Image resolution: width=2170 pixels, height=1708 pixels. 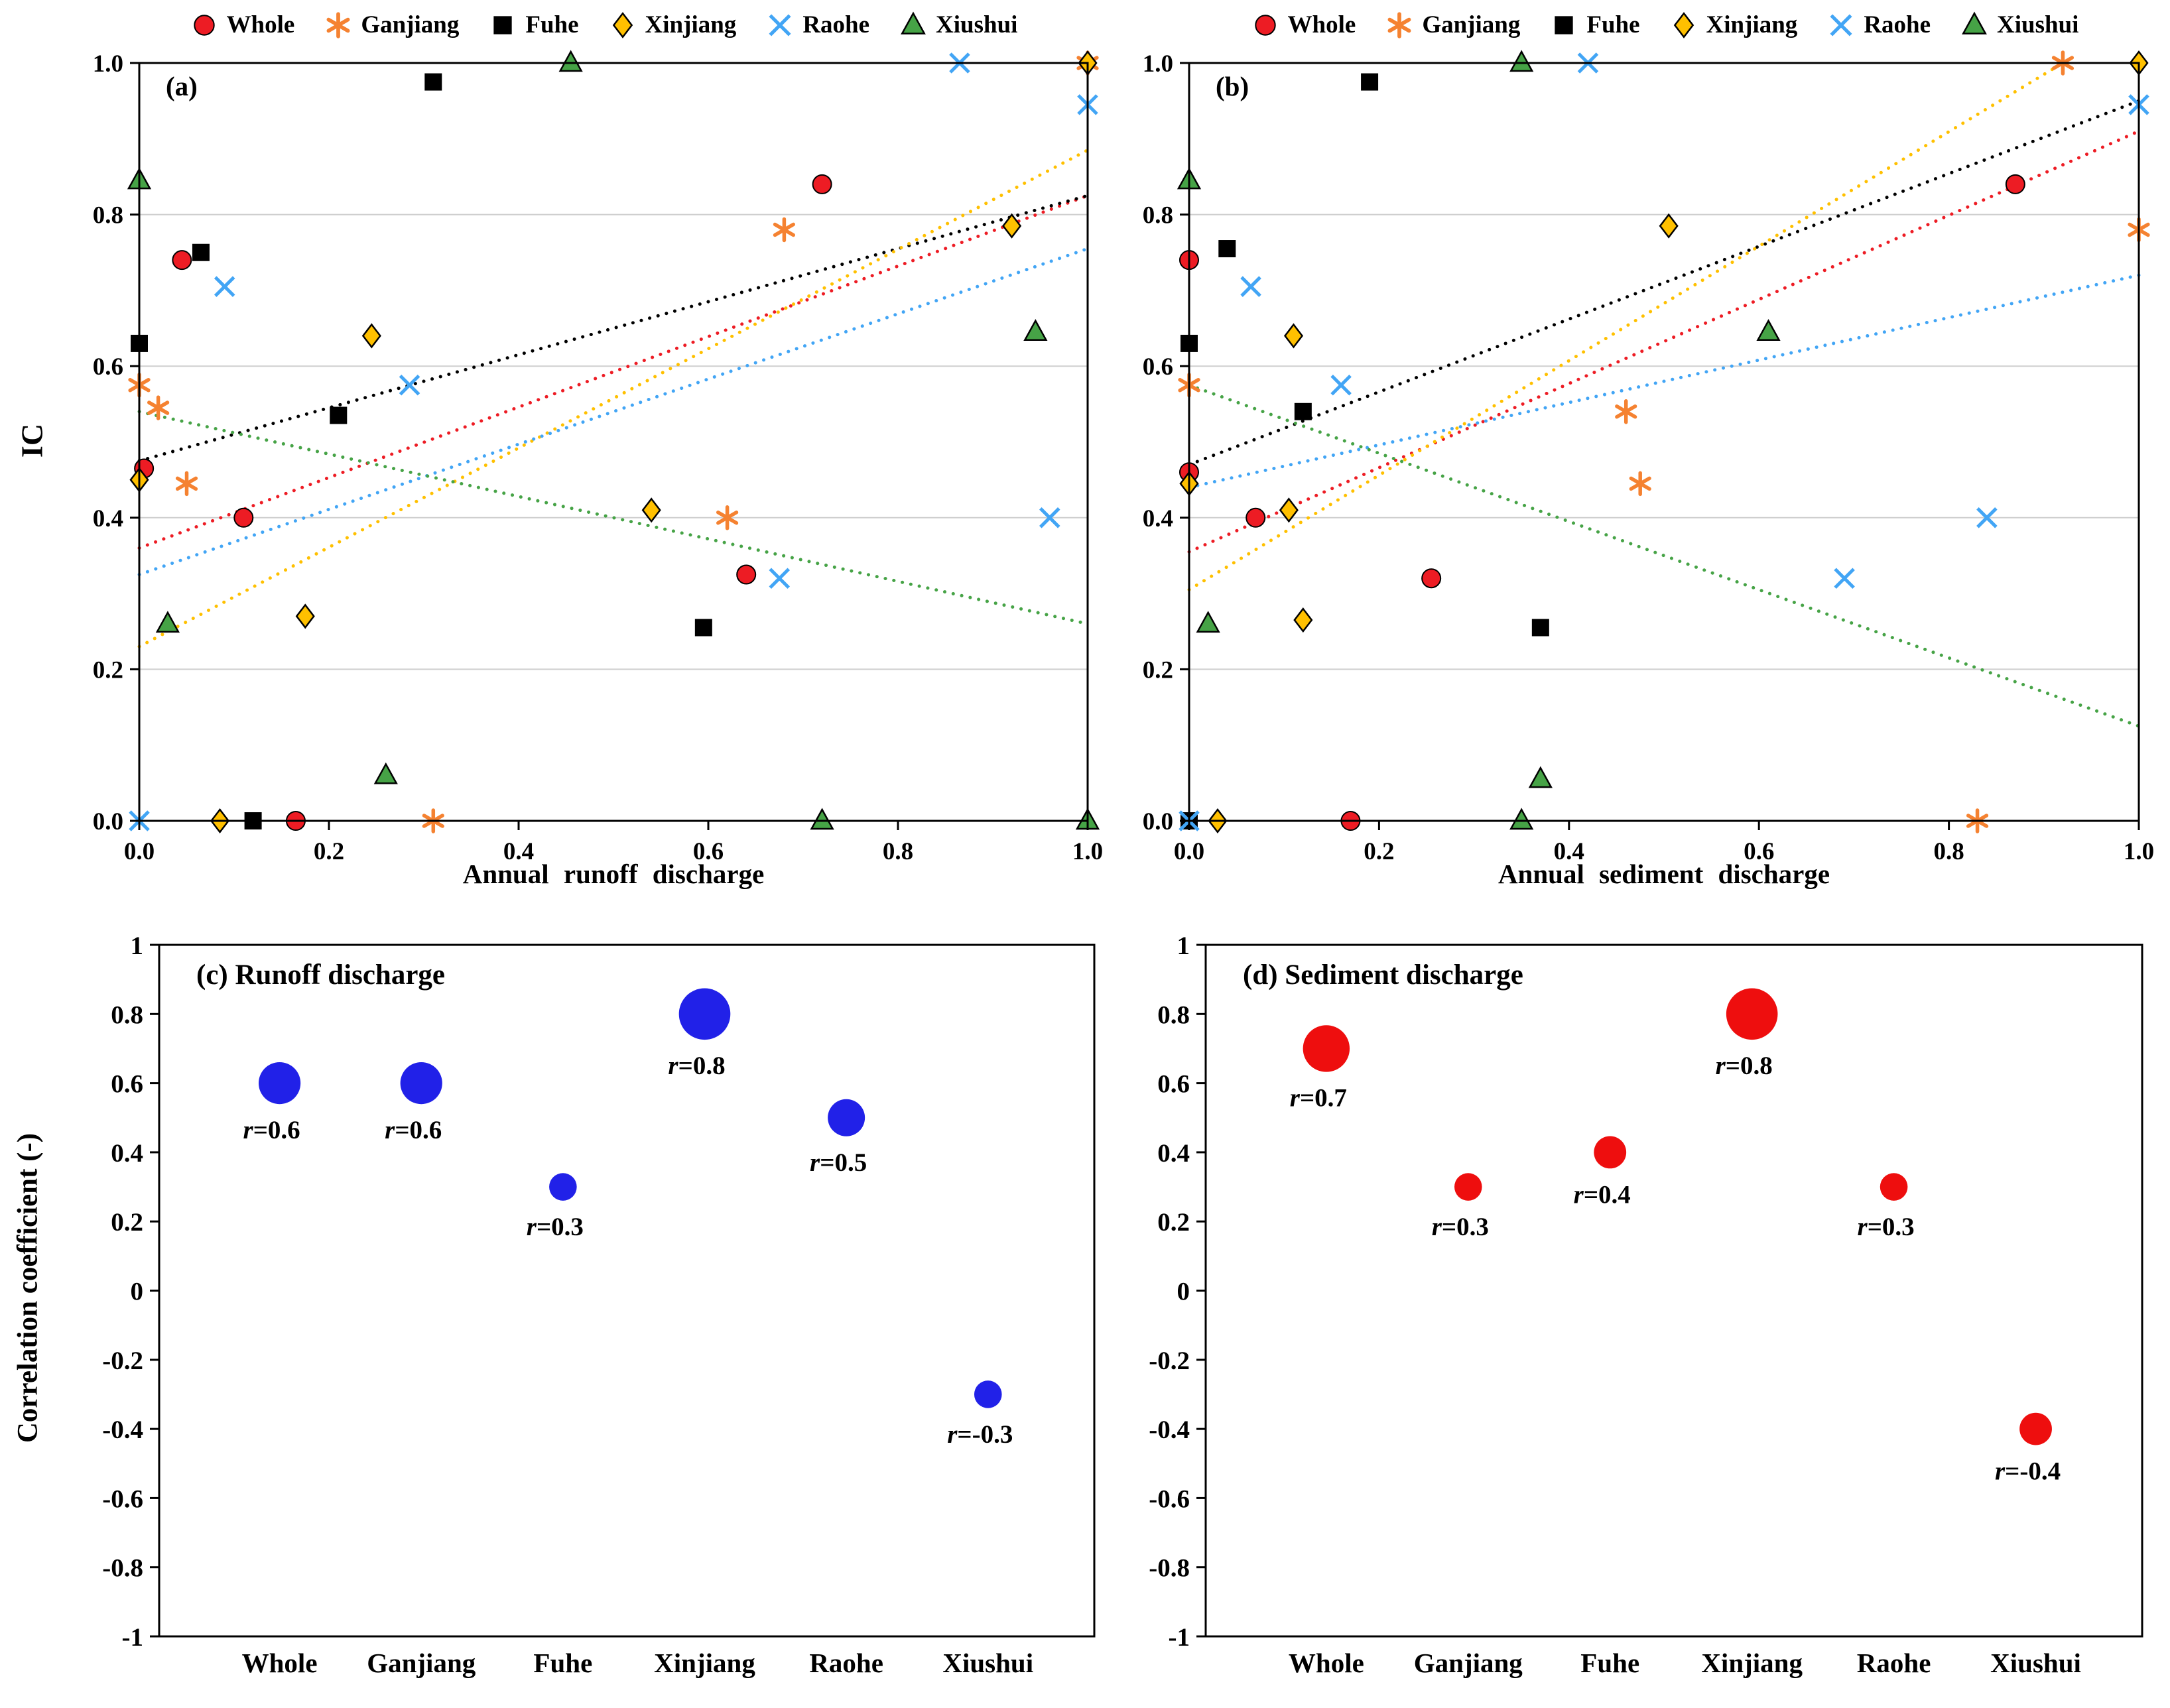 What do you see at coordinates (108, 821) in the screenshot?
I see `y-tick-label: 0.0` at bounding box center [108, 821].